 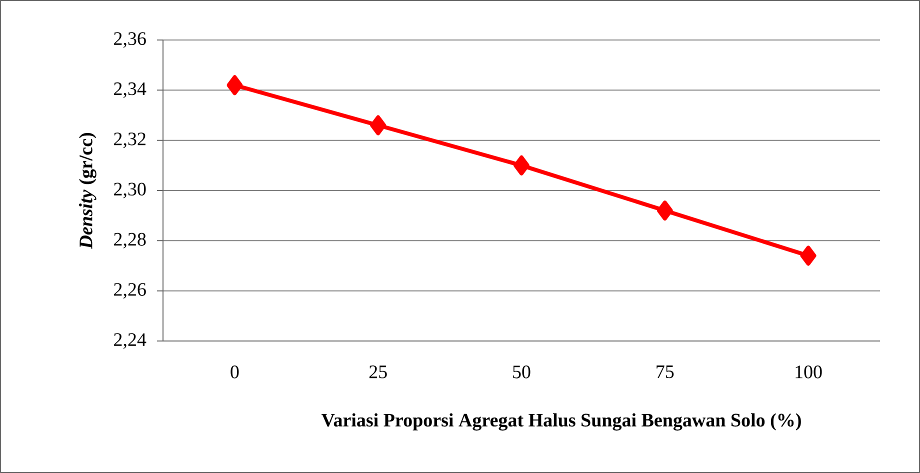 What do you see at coordinates (87, 190) in the screenshot?
I see `y-axis-title: Density (gr/cc)` at bounding box center [87, 190].